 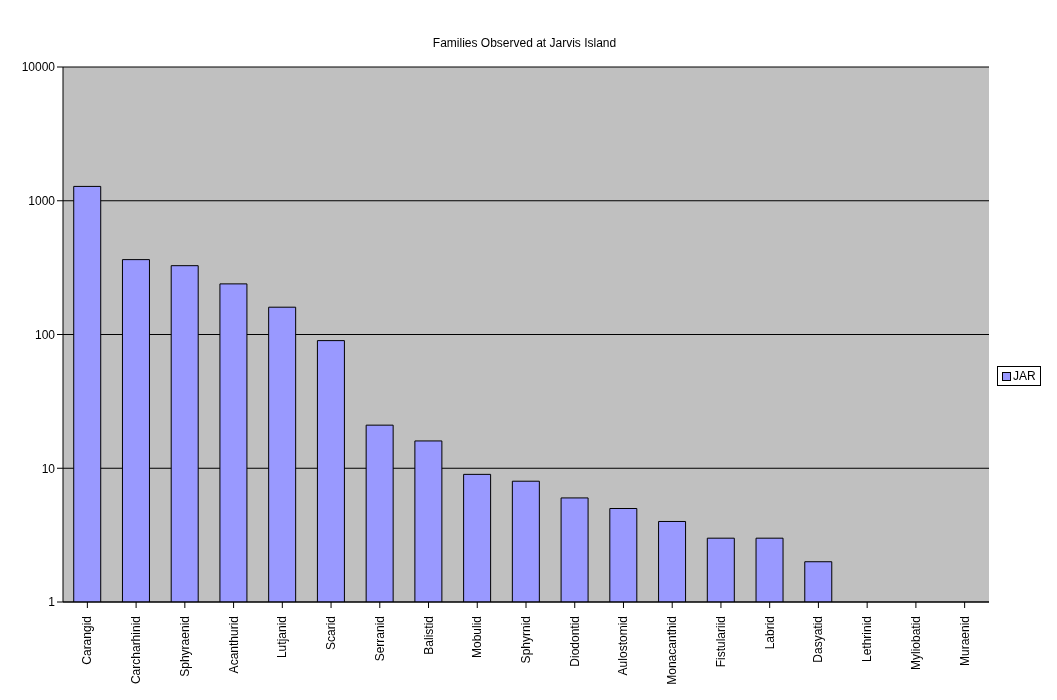 I want to click on x-tick-label: Carangid, so click(x=87, y=640).